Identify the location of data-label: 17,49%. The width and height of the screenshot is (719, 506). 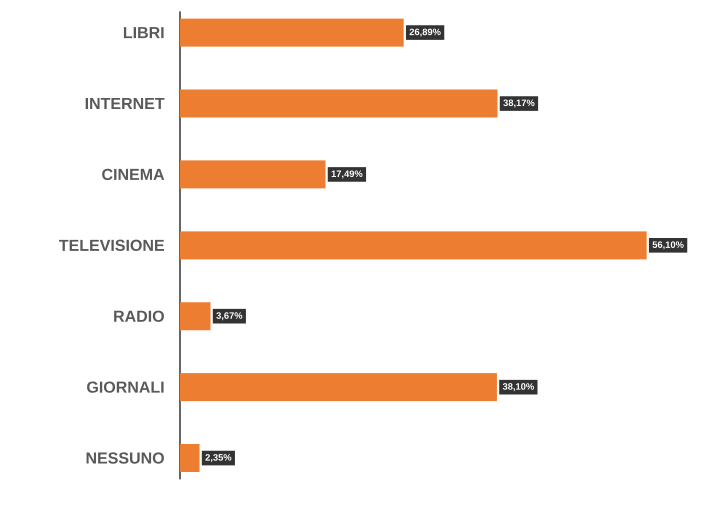
(347, 174).